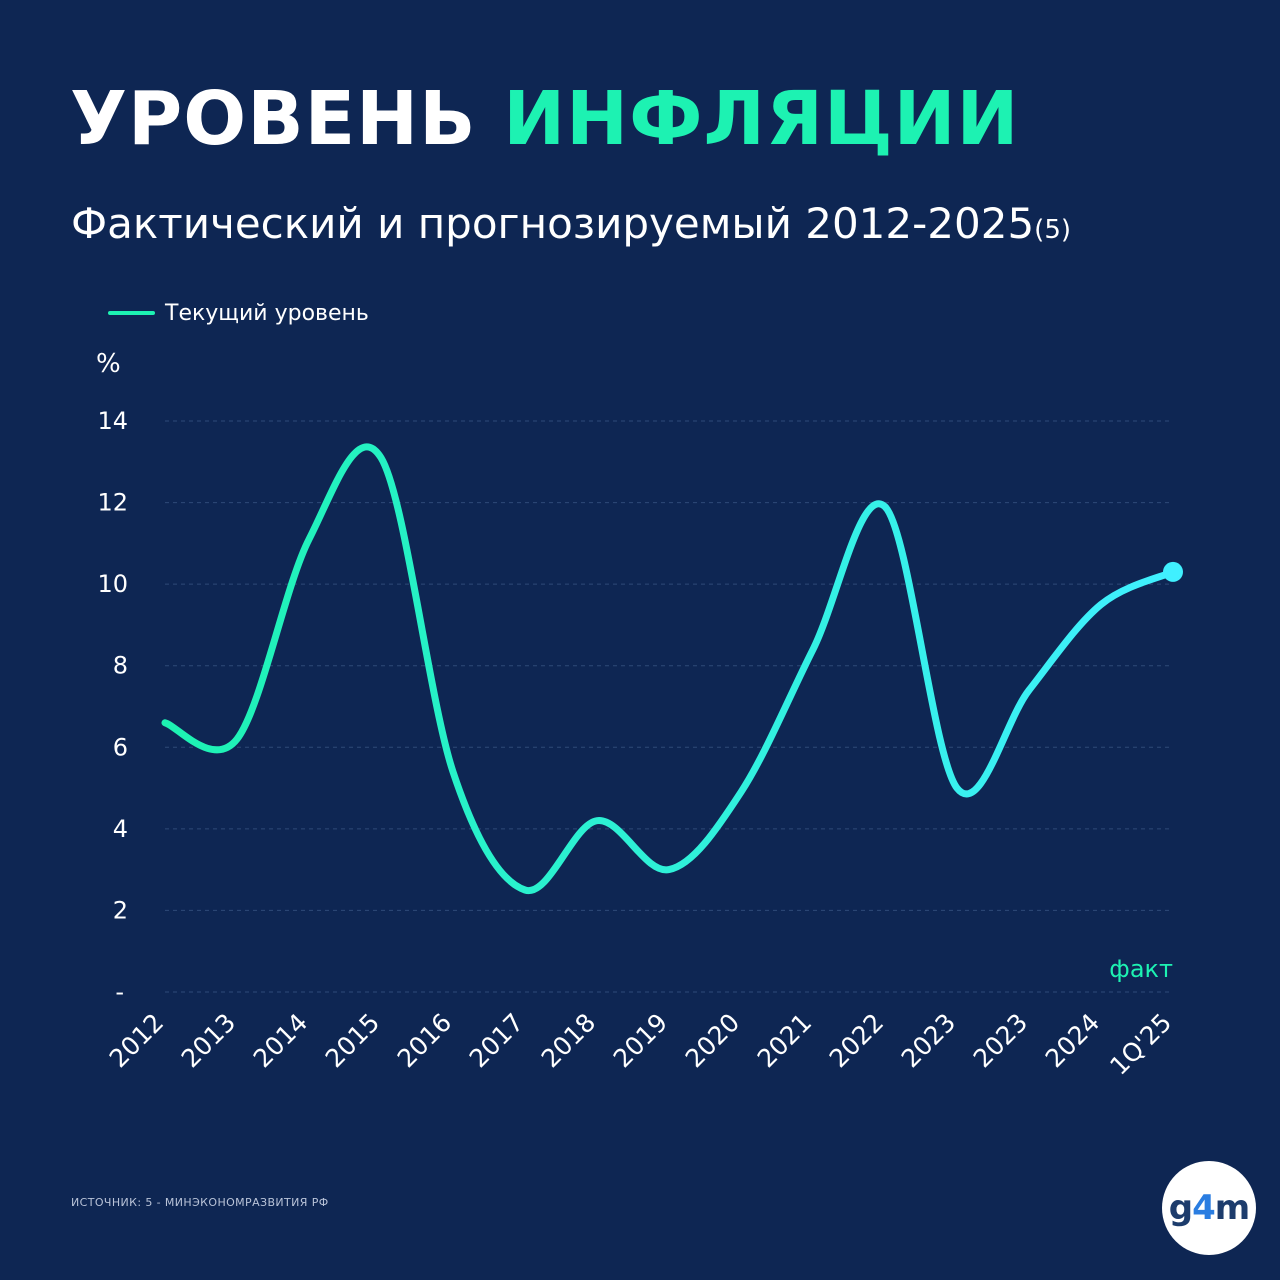 Image resolution: width=1280 pixels, height=1280 pixels. Describe the element at coordinates (352, 1040) in the screenshot. I see `x-tick-label: 2015` at that location.